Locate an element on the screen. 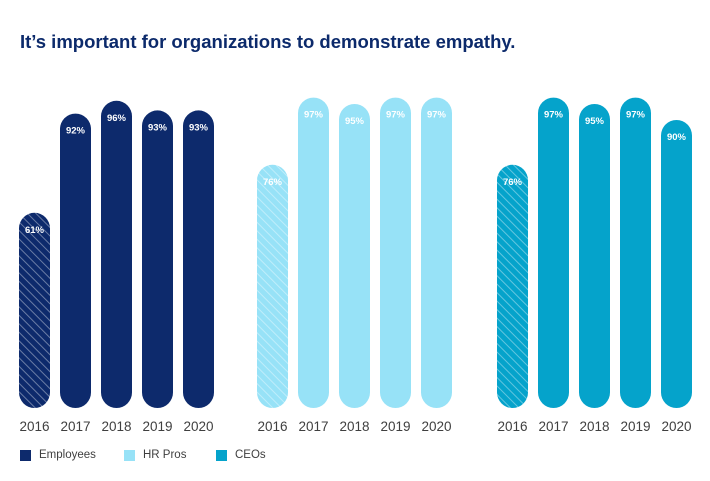 Image resolution: width=710 pixels, height=481 pixels. data-label-ceos-2019: 97% is located at coordinates (636, 115).